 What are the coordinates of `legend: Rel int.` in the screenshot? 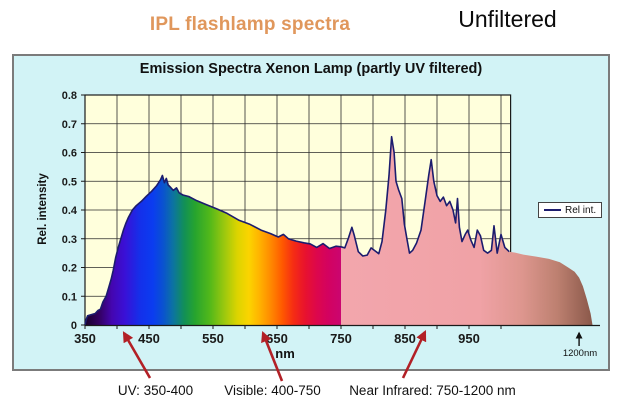 It's located at (570, 210).